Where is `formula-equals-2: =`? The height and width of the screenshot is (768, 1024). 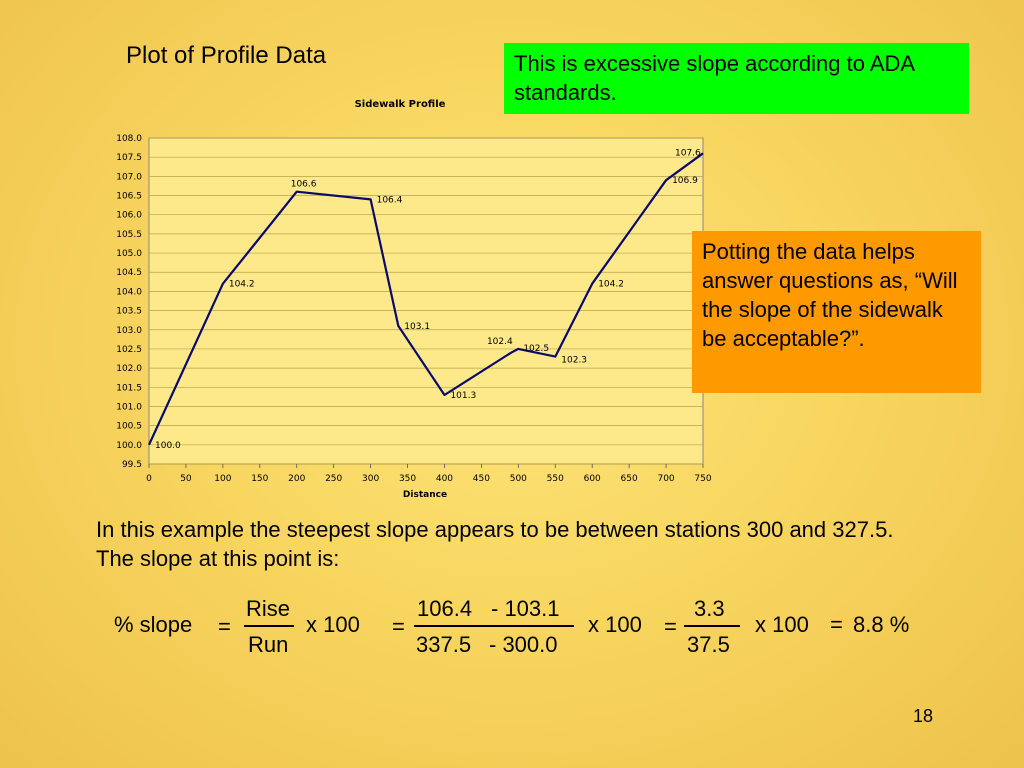
formula-equals-2: = is located at coordinates (398, 626).